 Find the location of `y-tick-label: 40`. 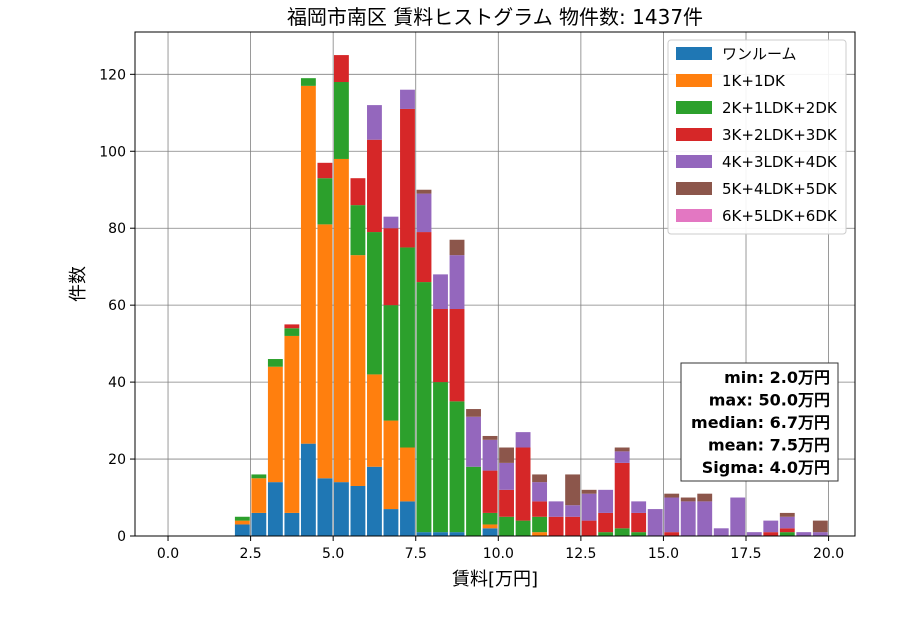

y-tick-label: 40 is located at coordinates (117, 383).